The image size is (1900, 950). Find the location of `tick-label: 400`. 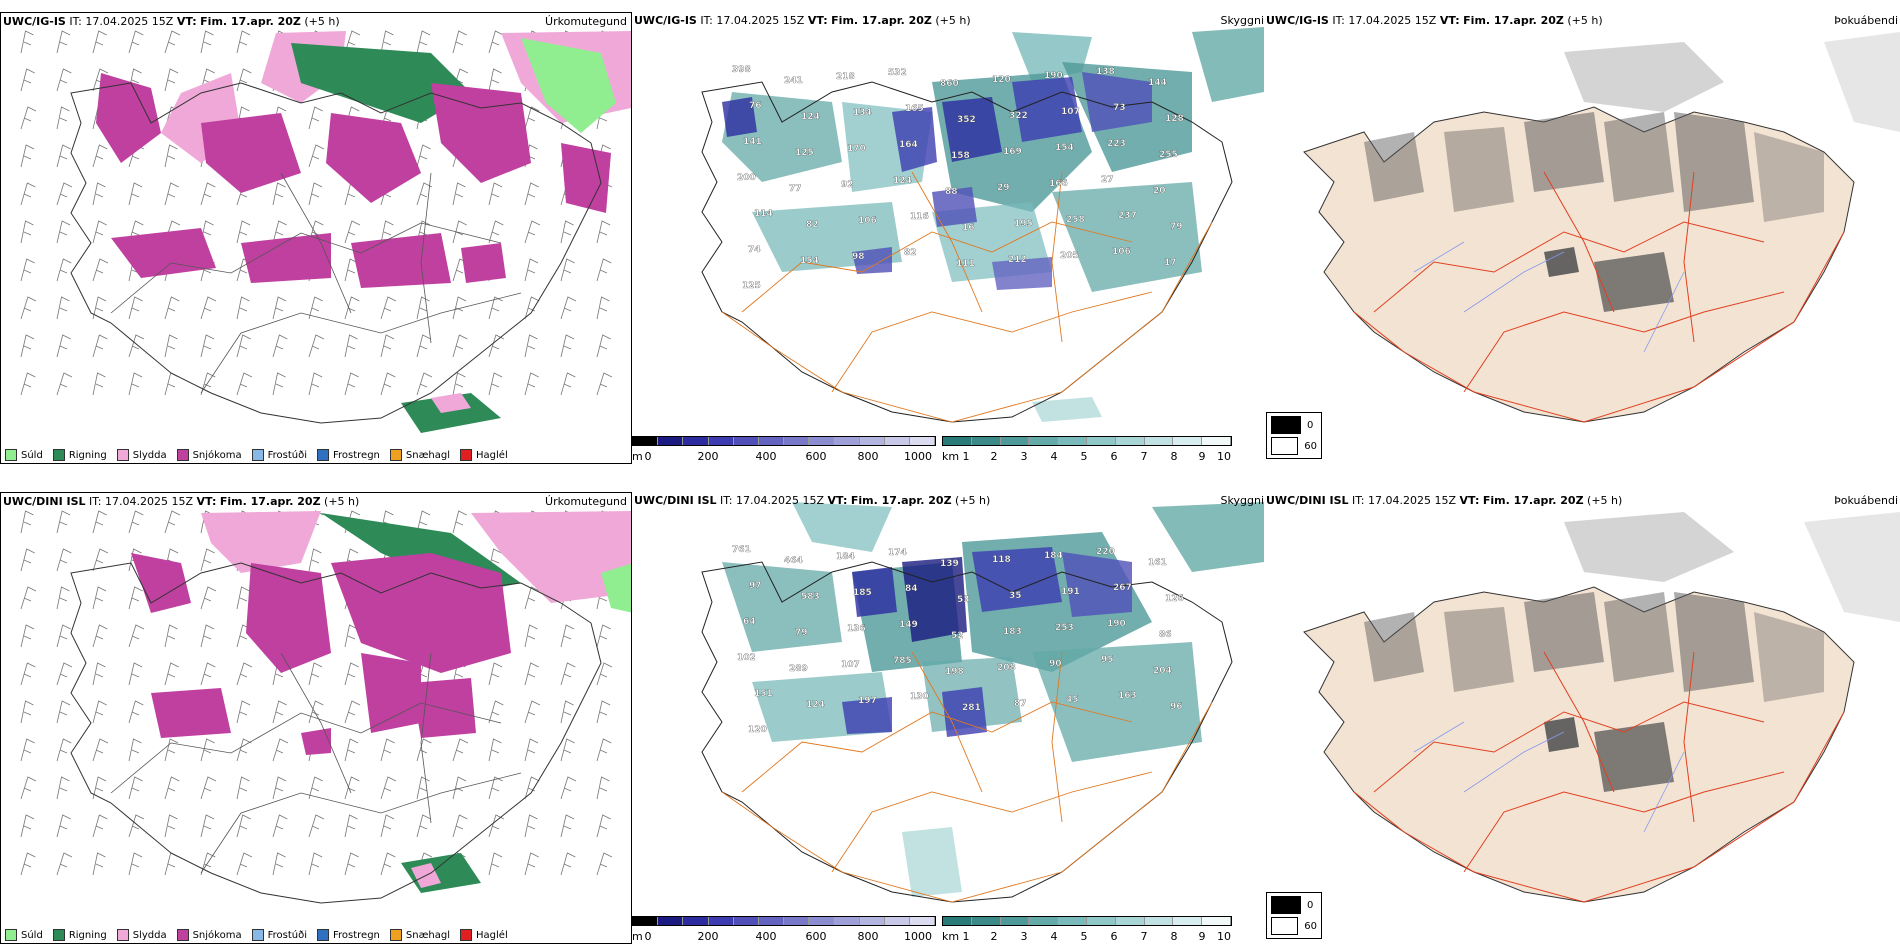

tick-label: 400 is located at coordinates (766, 456).